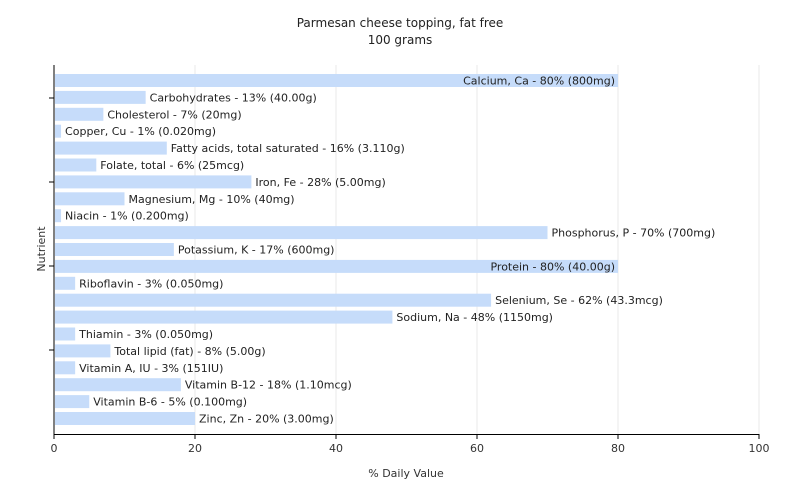  What do you see at coordinates (552, 266) in the screenshot?
I see `bar-label: Protein - 80% (40.00g)` at bounding box center [552, 266].